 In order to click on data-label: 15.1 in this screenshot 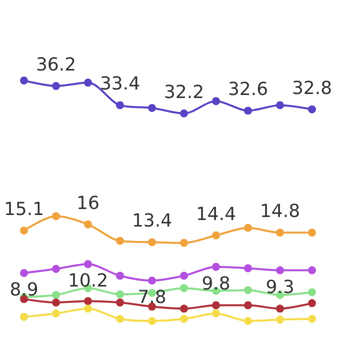, I will do `click(24, 209)`.